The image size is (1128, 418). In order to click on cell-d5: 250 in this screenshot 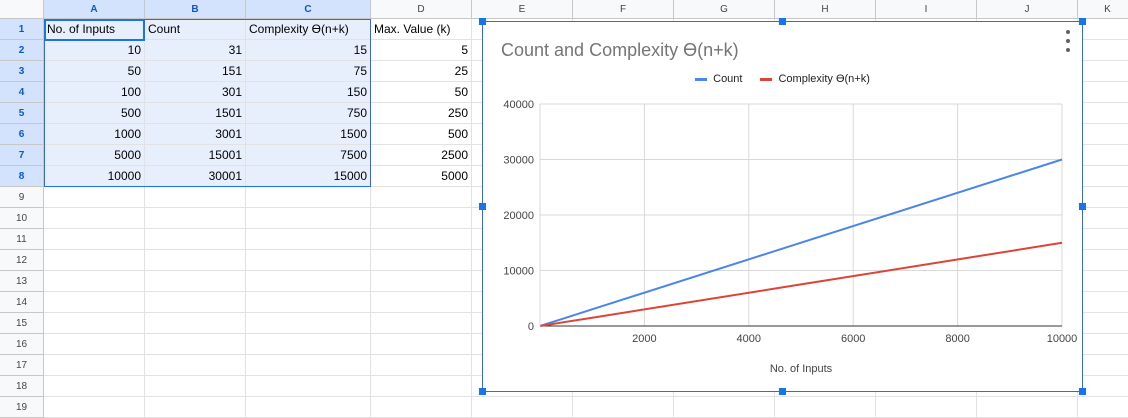, I will do `click(421, 113)`.